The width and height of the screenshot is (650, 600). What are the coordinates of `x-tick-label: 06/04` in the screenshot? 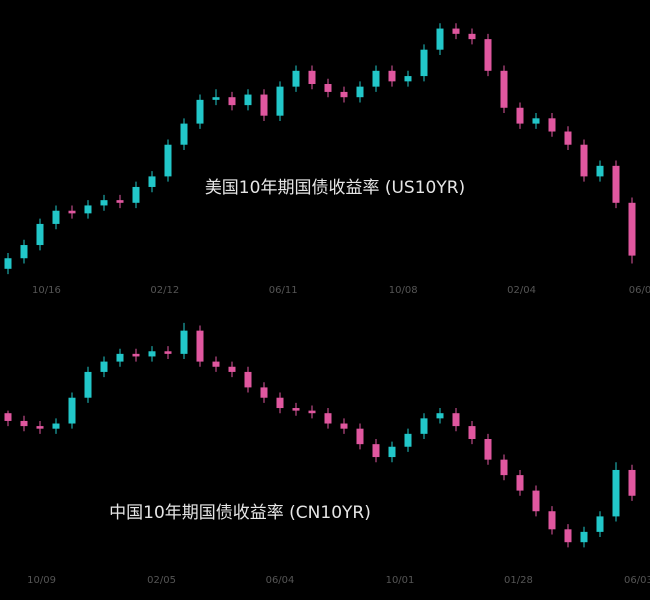 It's located at (280, 580).